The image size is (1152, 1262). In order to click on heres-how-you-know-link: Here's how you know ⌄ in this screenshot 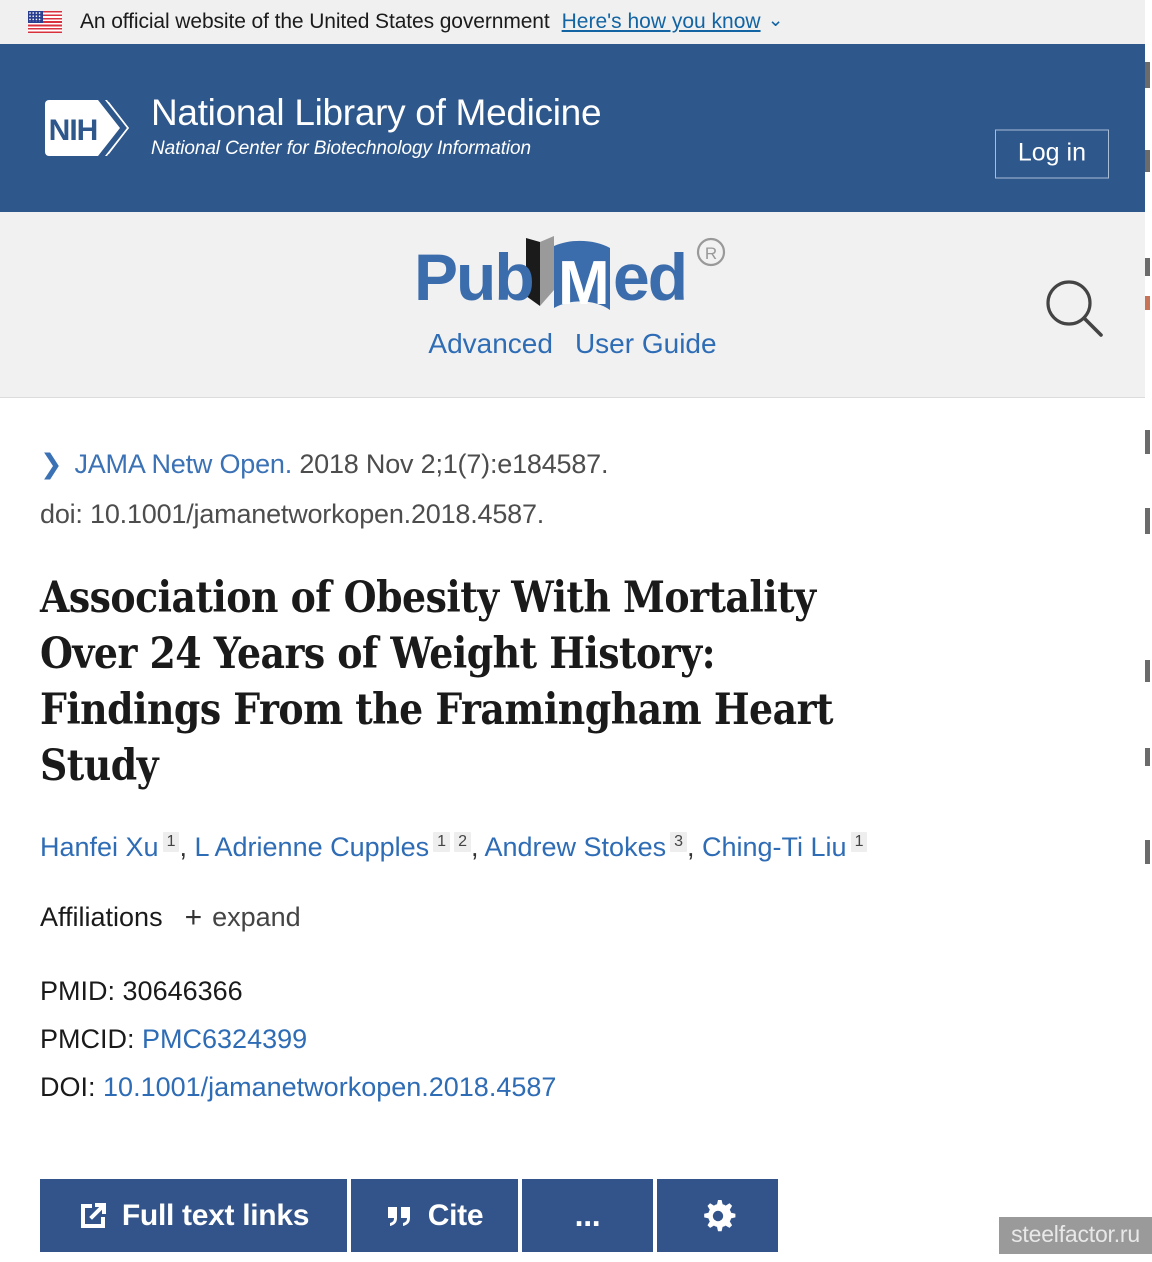, I will do `click(673, 22)`.